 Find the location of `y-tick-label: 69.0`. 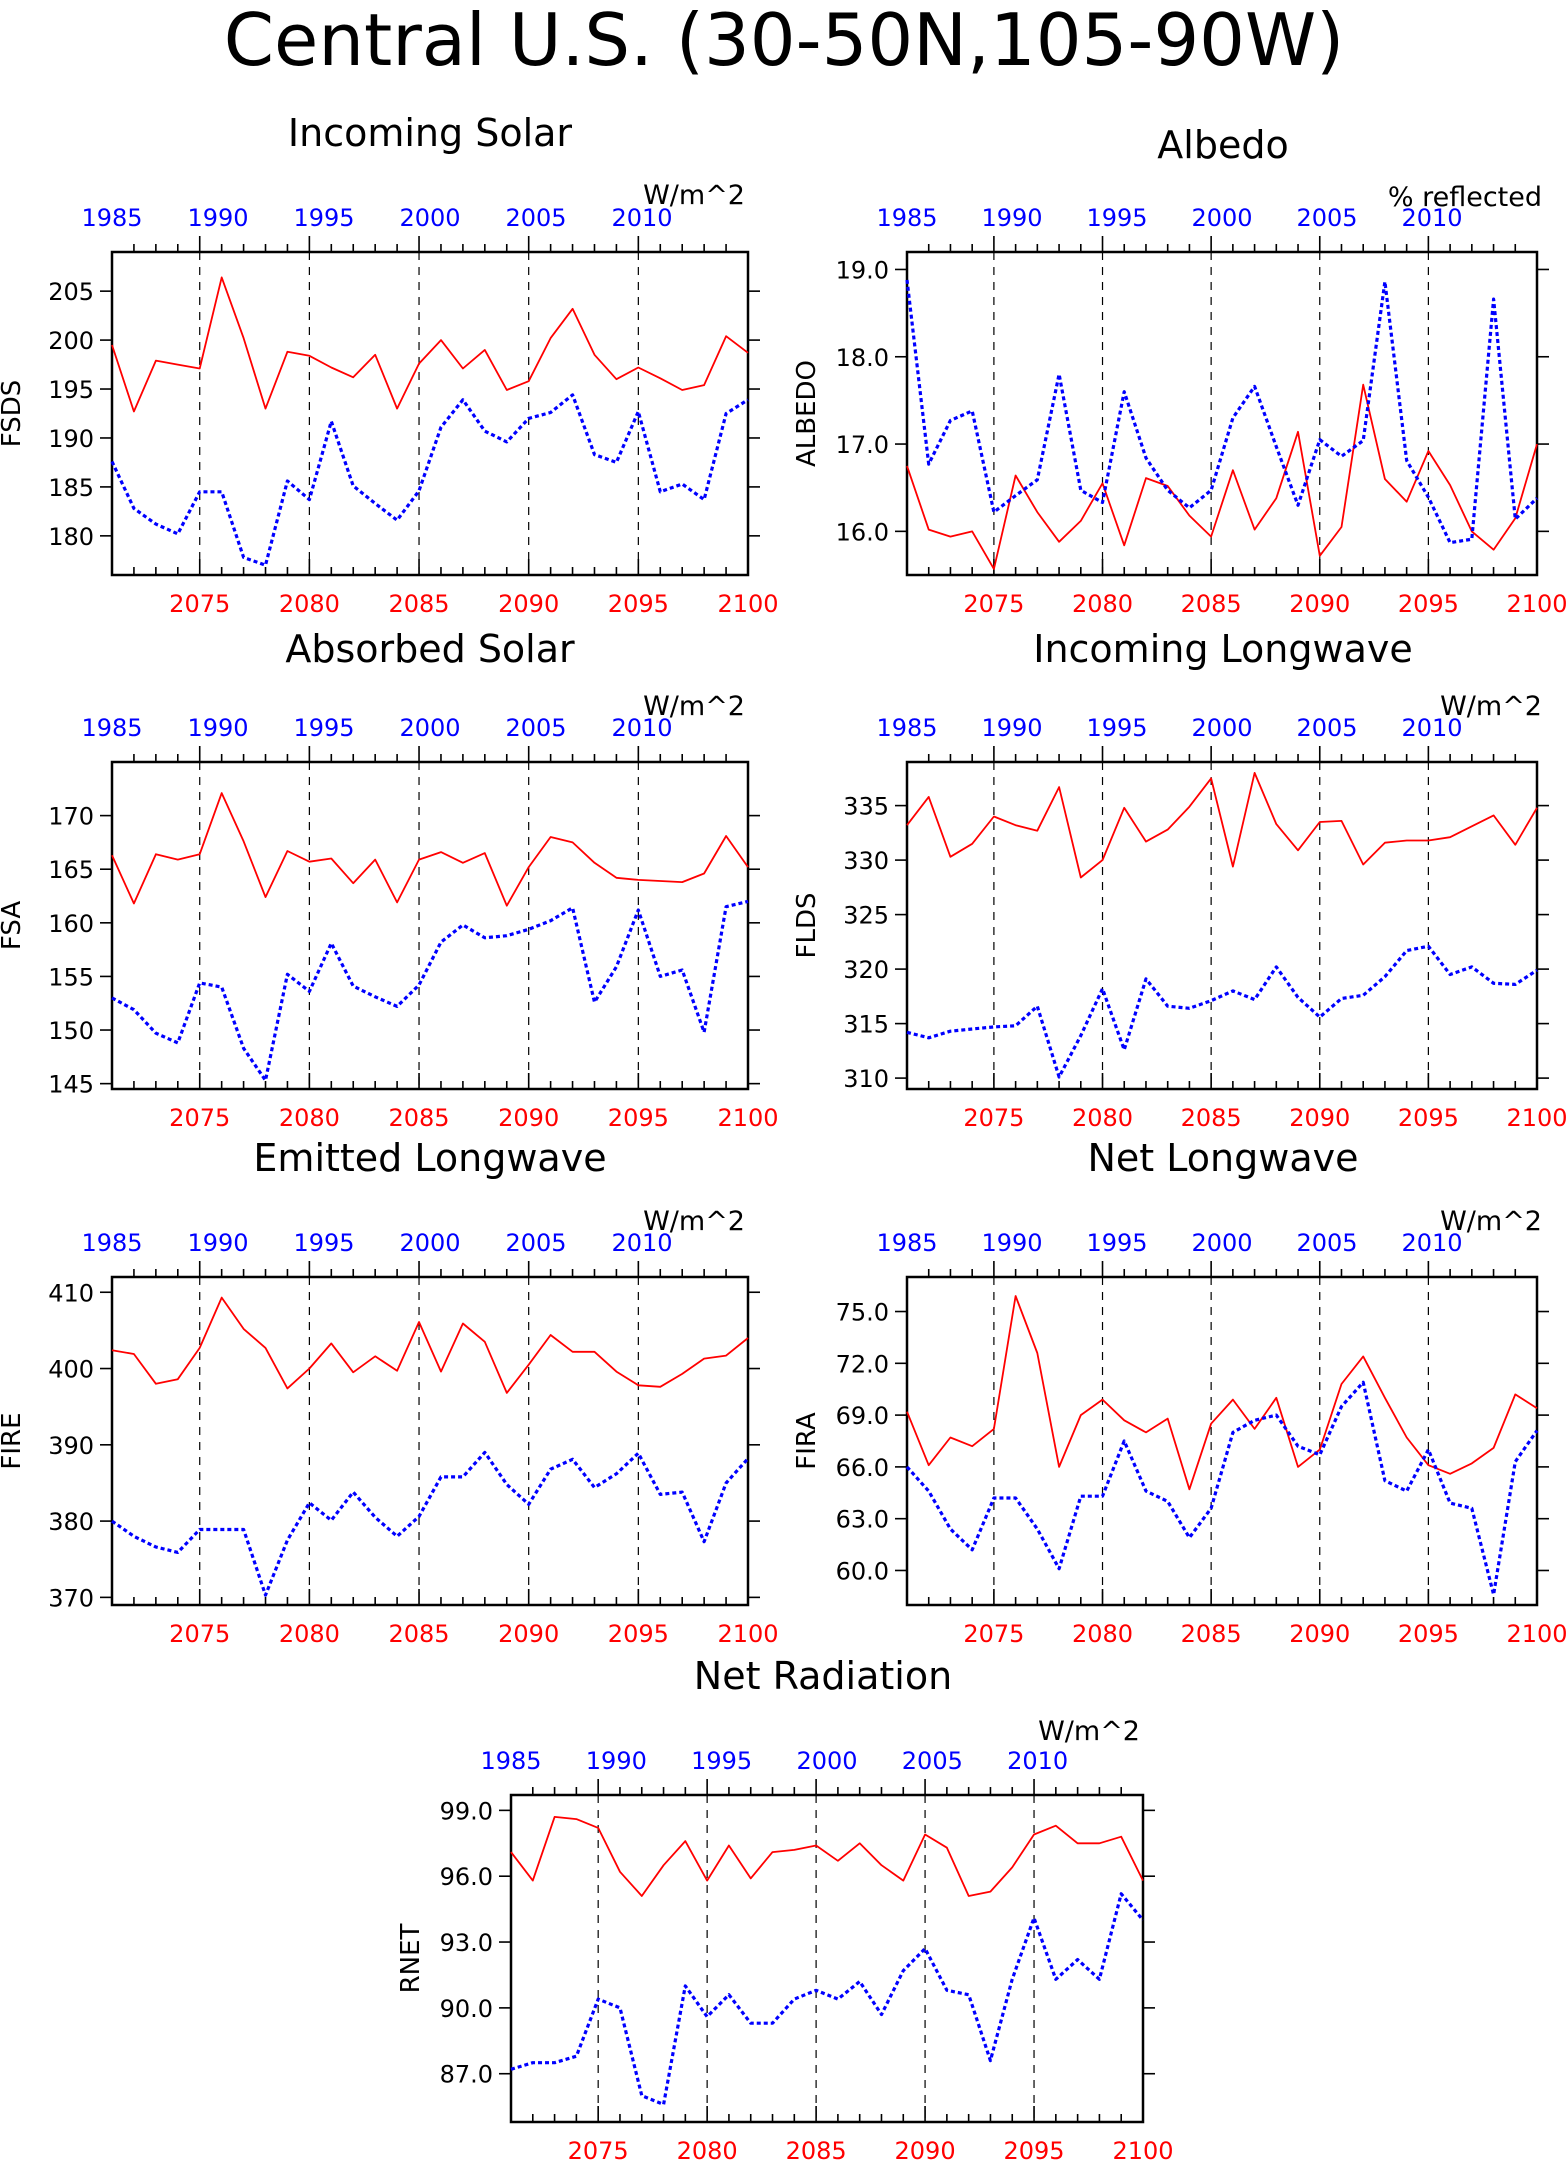

y-tick-label: 69.0 is located at coordinates (862, 1416).